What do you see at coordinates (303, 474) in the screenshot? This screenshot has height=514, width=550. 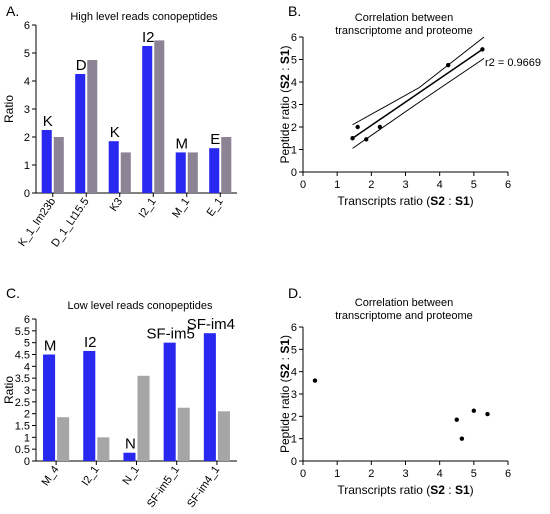 I see `panel-d-x-tick-label: 0` at bounding box center [303, 474].